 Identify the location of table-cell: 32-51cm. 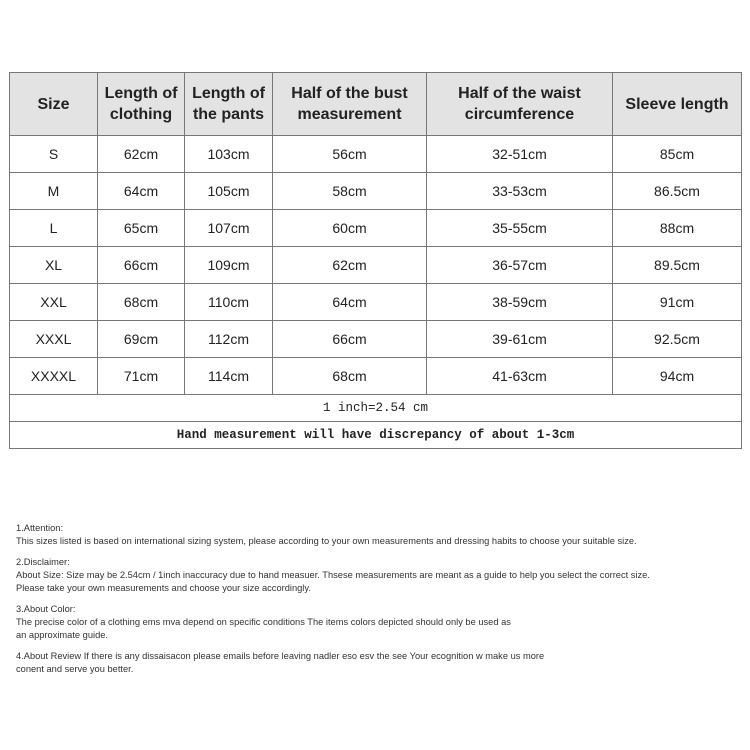
(519, 154).